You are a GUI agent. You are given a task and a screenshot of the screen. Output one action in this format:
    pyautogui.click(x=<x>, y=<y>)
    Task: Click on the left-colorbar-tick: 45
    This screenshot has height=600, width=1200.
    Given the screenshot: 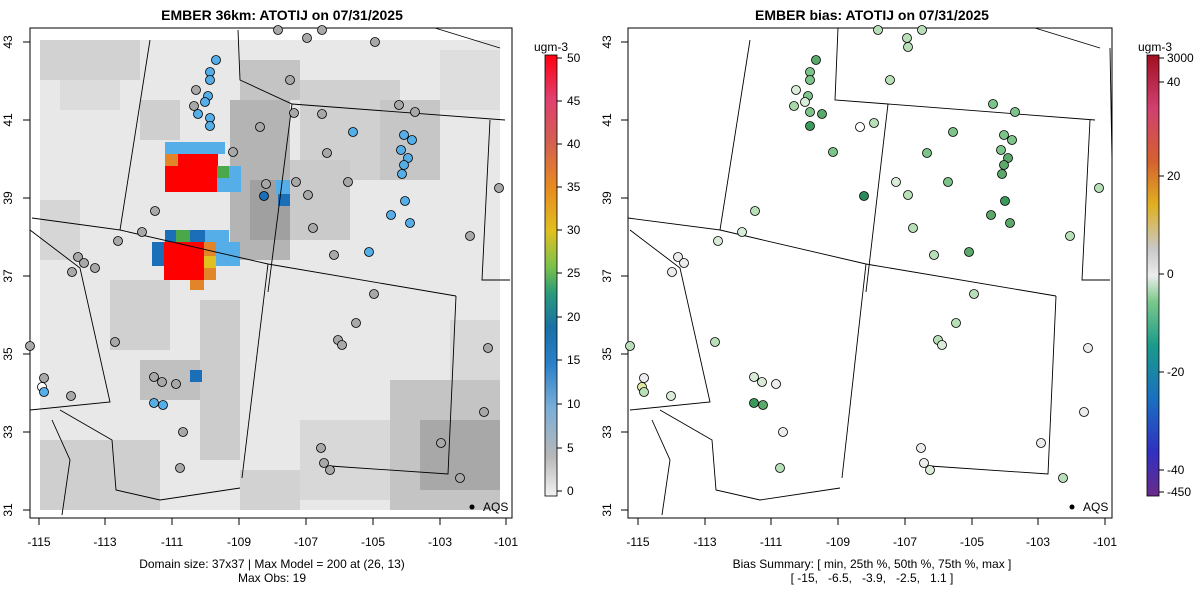 What is the action you would take?
    pyautogui.click(x=574, y=101)
    